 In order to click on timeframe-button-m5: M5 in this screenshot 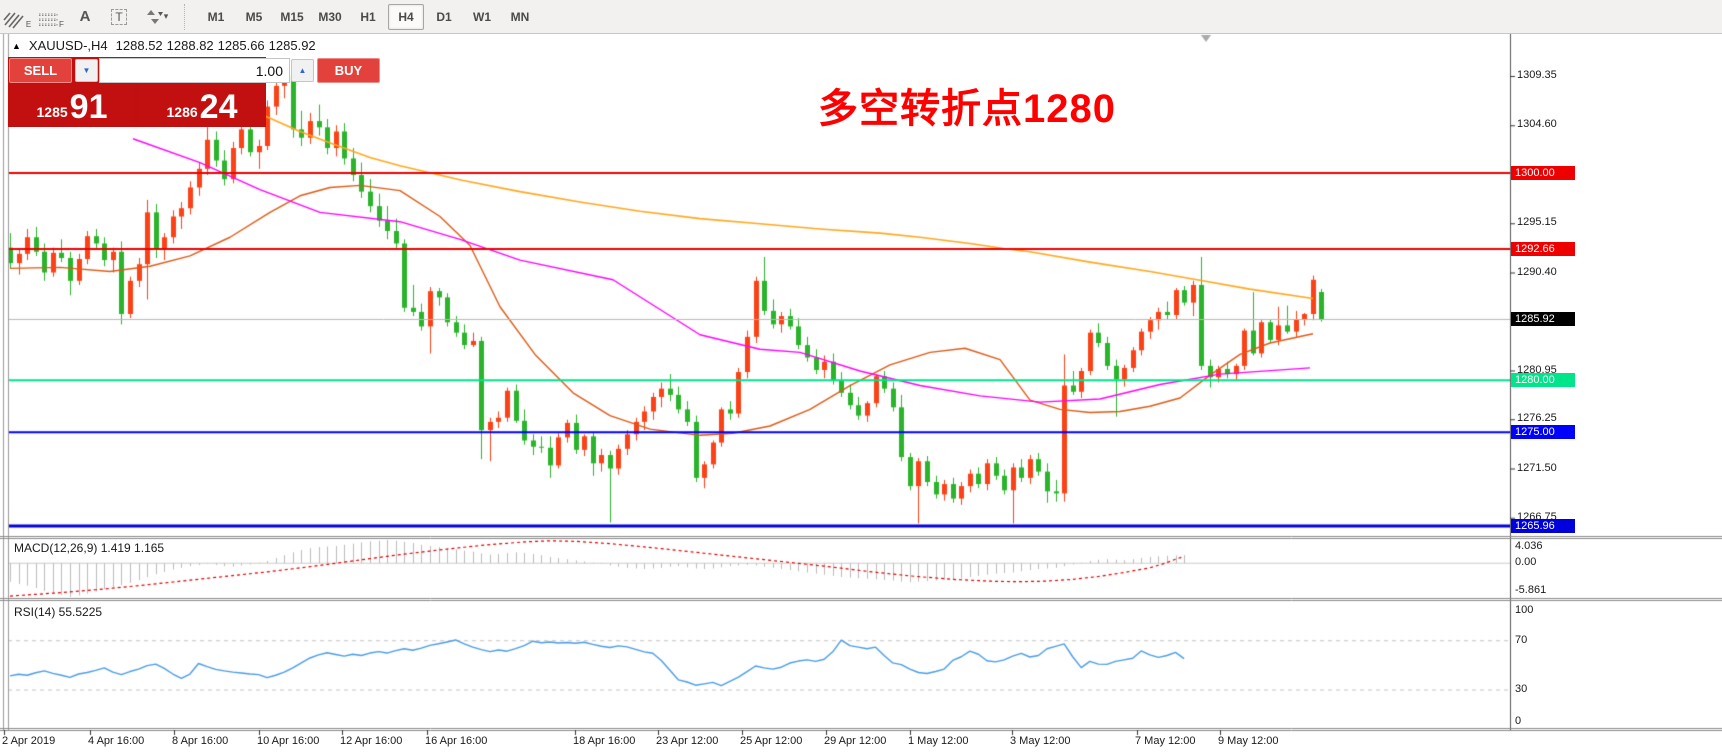, I will do `click(254, 16)`.